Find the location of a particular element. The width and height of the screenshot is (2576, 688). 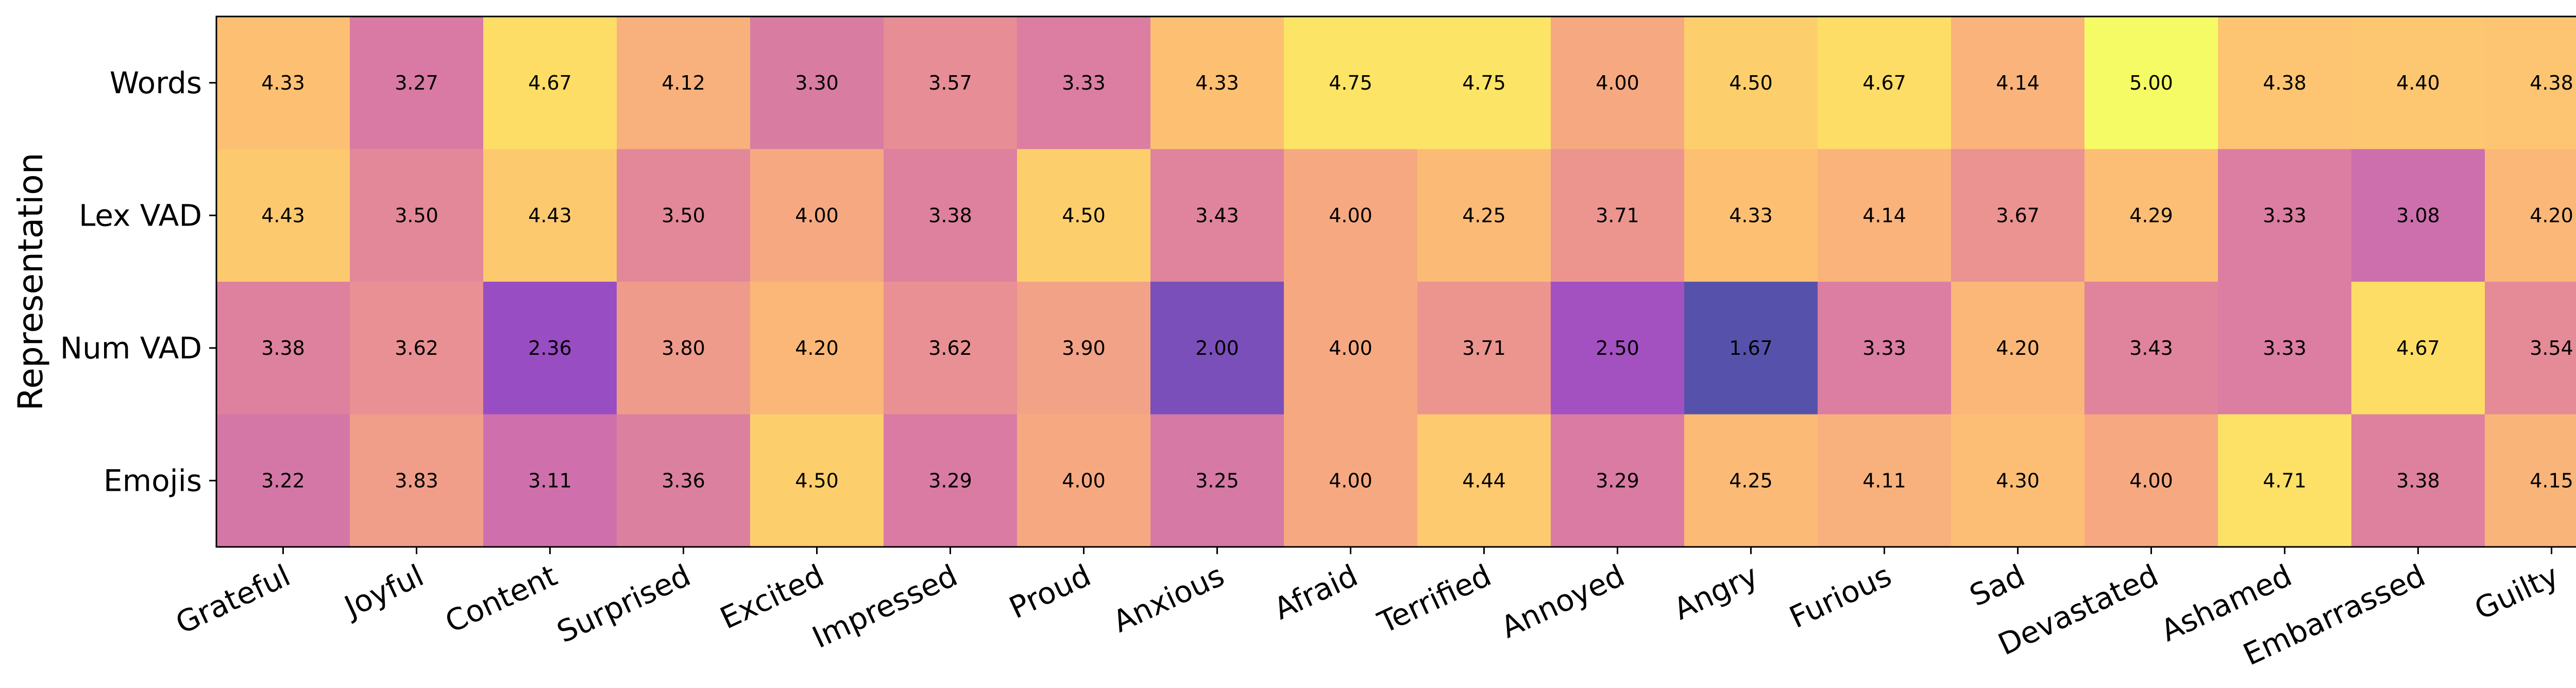

cell-value-label: 3.54 is located at coordinates (2551, 348).